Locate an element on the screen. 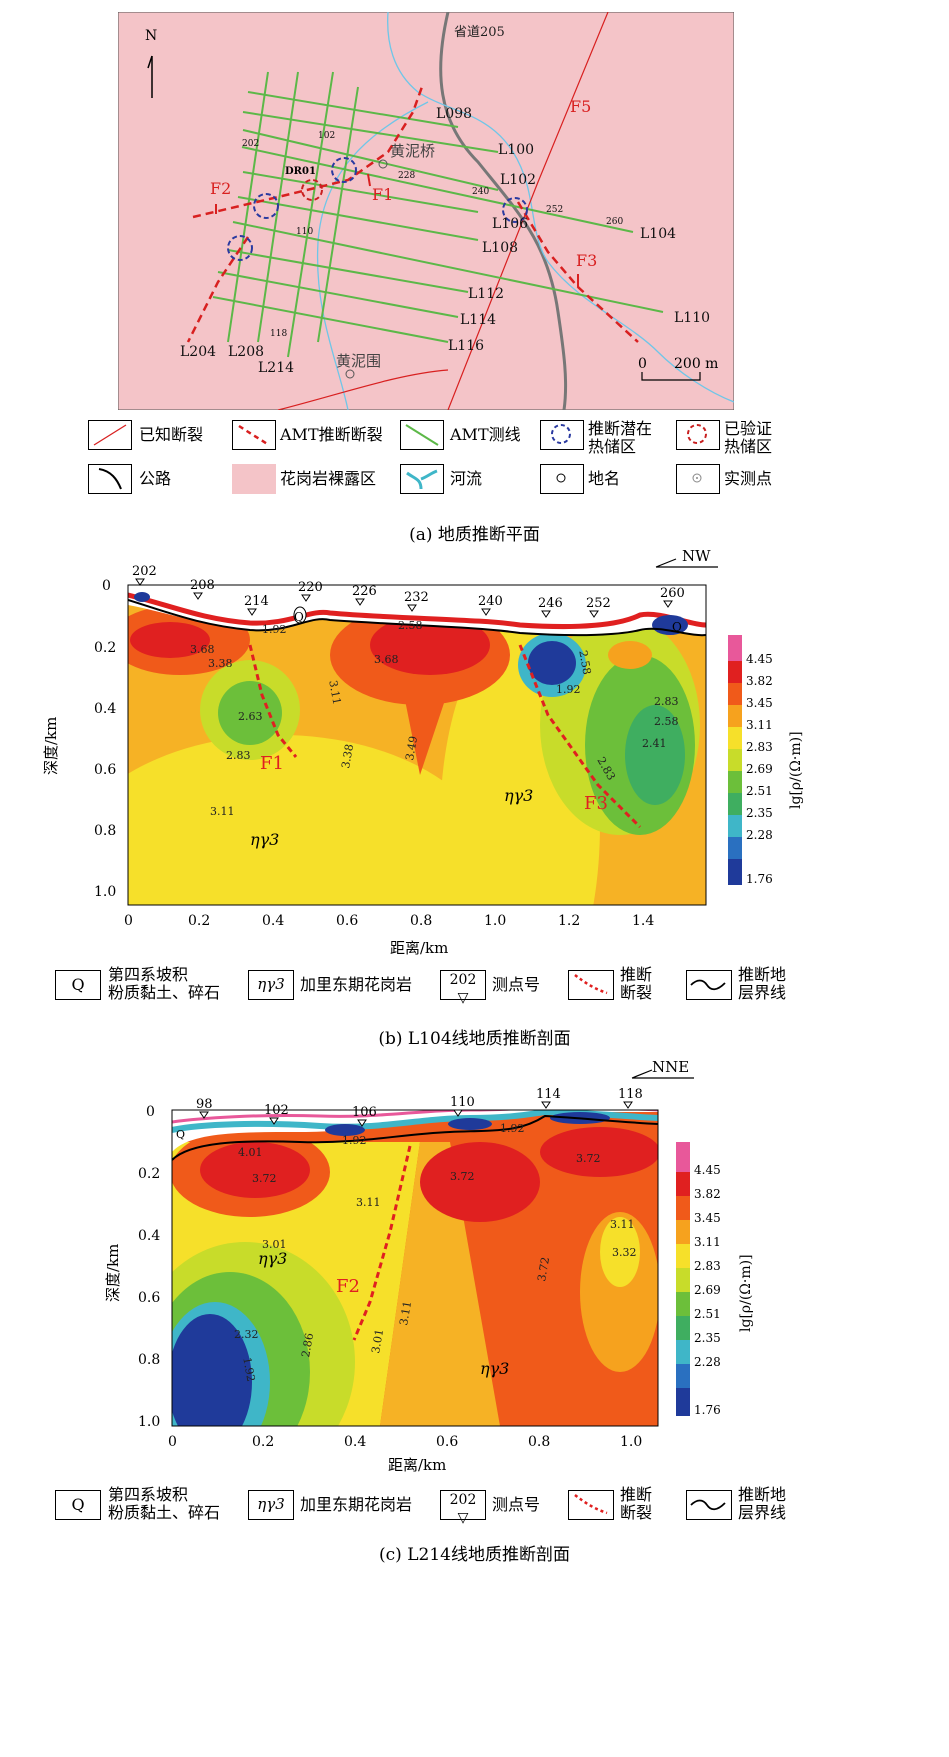 The image size is (949, 1757). xaxis-c: 0 0.2 0.4 0.6 0.8 1.0 is located at coordinates (405, 1442).